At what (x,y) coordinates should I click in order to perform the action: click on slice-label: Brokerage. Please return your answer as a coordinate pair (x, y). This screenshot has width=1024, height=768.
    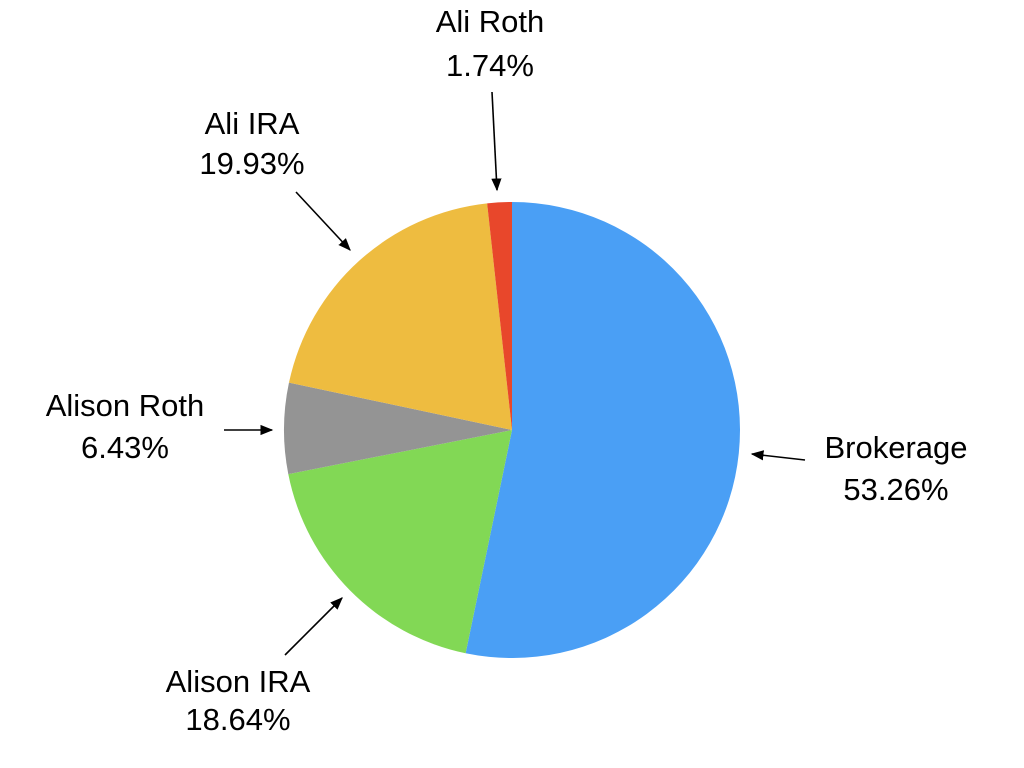
    Looking at the image, I should click on (895, 447).